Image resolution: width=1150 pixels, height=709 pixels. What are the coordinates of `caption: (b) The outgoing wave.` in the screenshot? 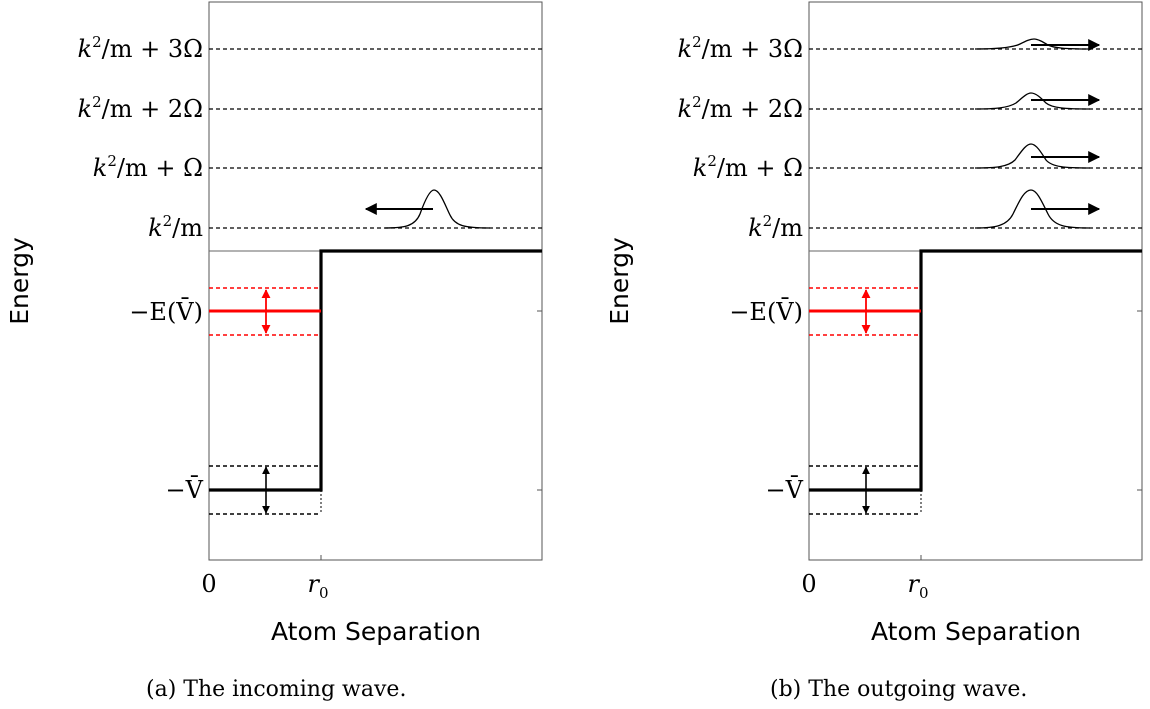 It's located at (898, 689).